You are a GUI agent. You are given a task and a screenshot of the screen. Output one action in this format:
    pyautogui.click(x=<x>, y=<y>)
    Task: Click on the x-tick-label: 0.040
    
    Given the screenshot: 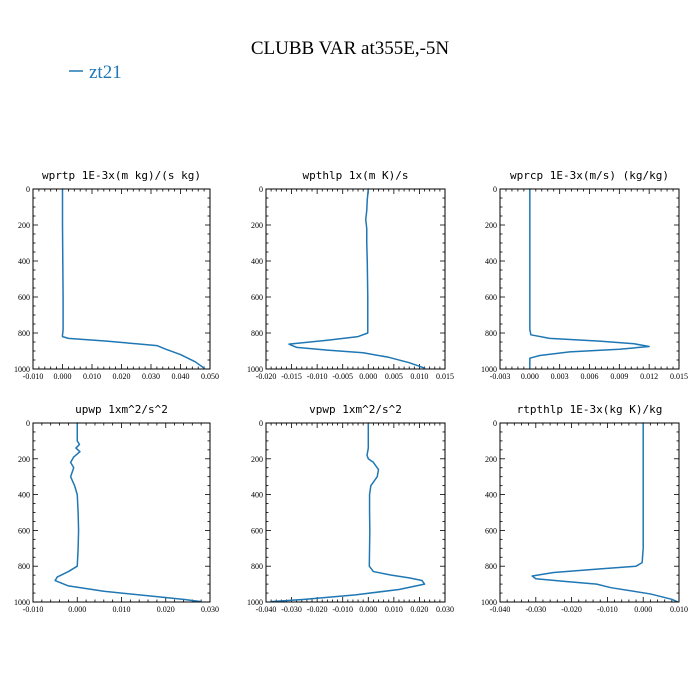 What is the action you would take?
    pyautogui.click(x=181, y=376)
    